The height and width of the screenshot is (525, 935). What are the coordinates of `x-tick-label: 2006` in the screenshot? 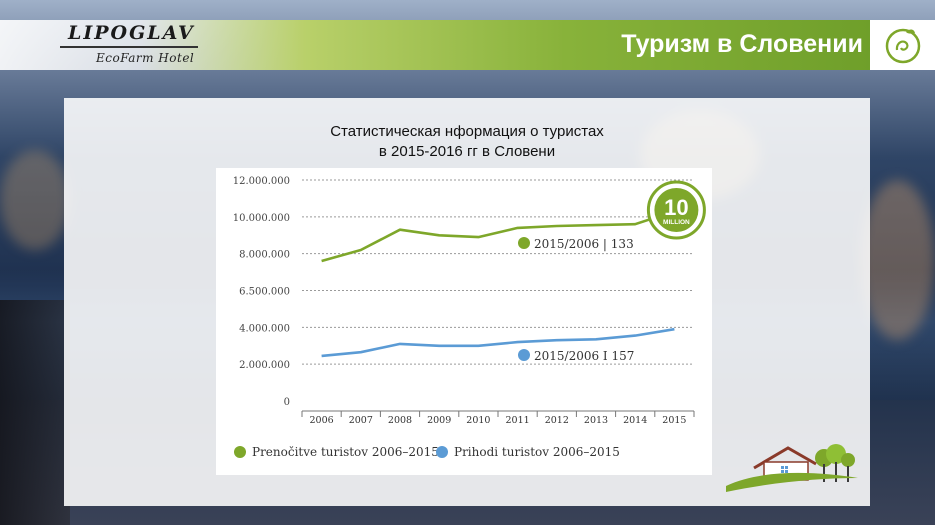 It's located at (322, 420).